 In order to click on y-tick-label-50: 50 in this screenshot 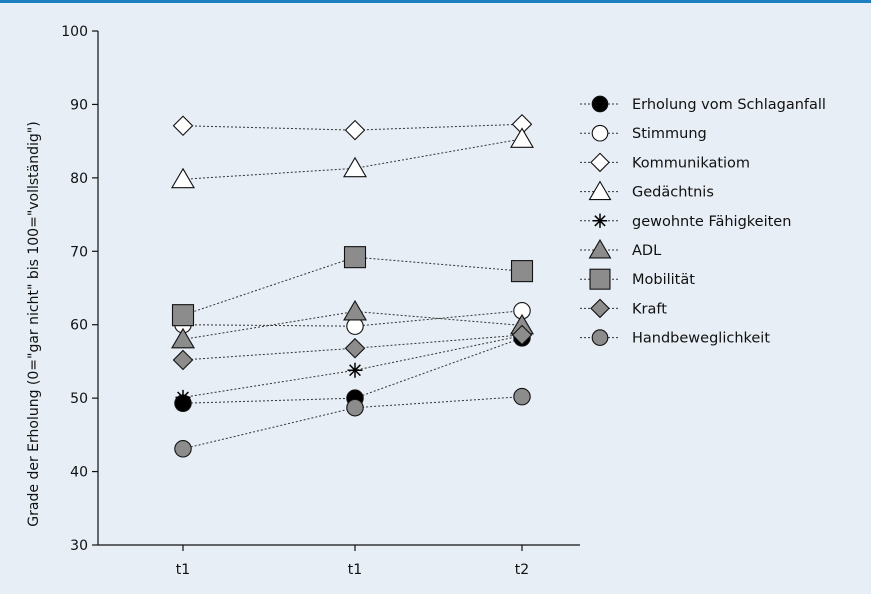, I will do `click(79, 399)`.